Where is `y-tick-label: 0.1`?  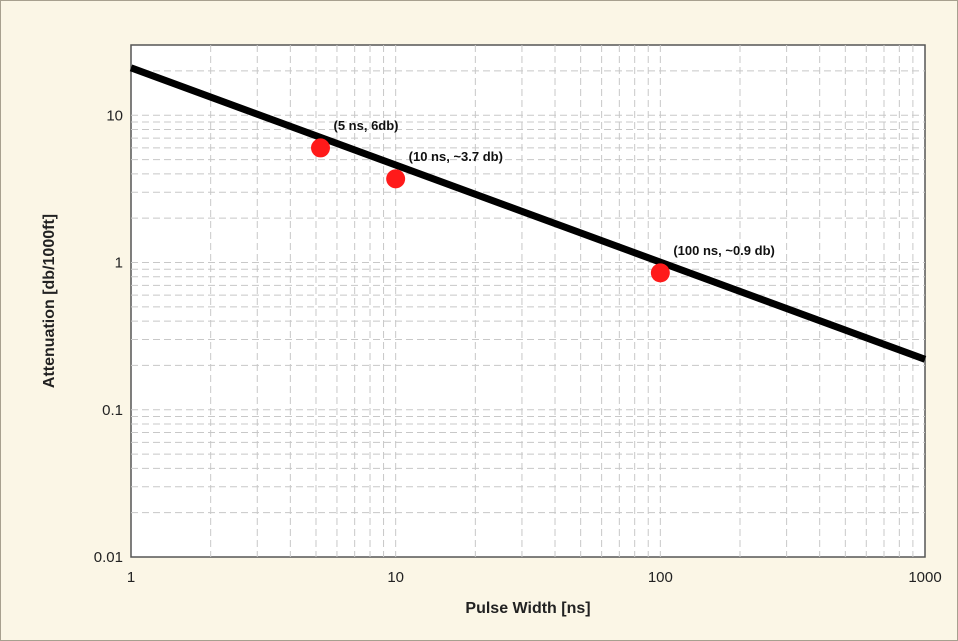 y-tick-label: 0.1 is located at coordinates (112, 410).